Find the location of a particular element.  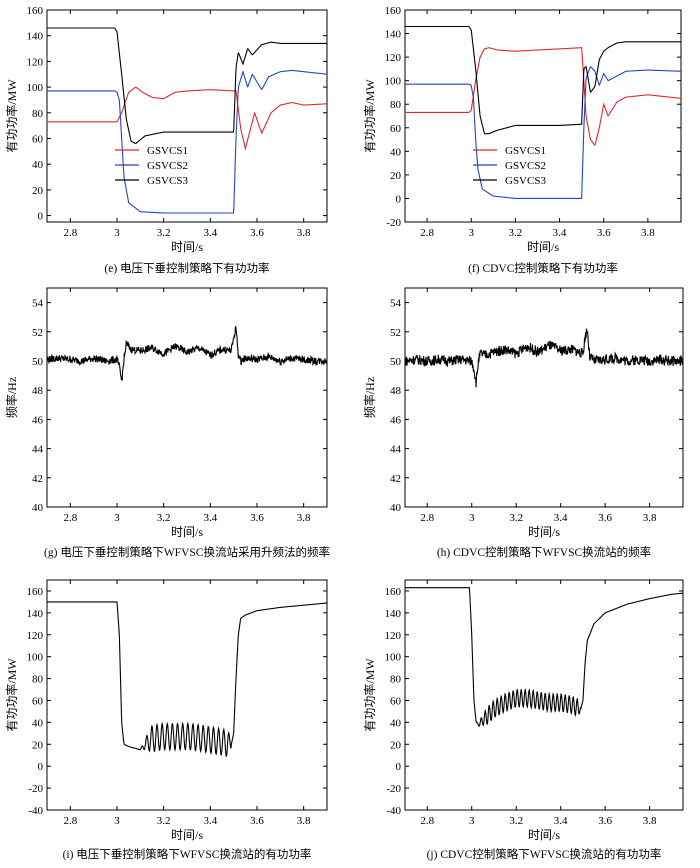

figure-caption: (f) CDVC控制策略下有功功率 is located at coordinates (543, 268).